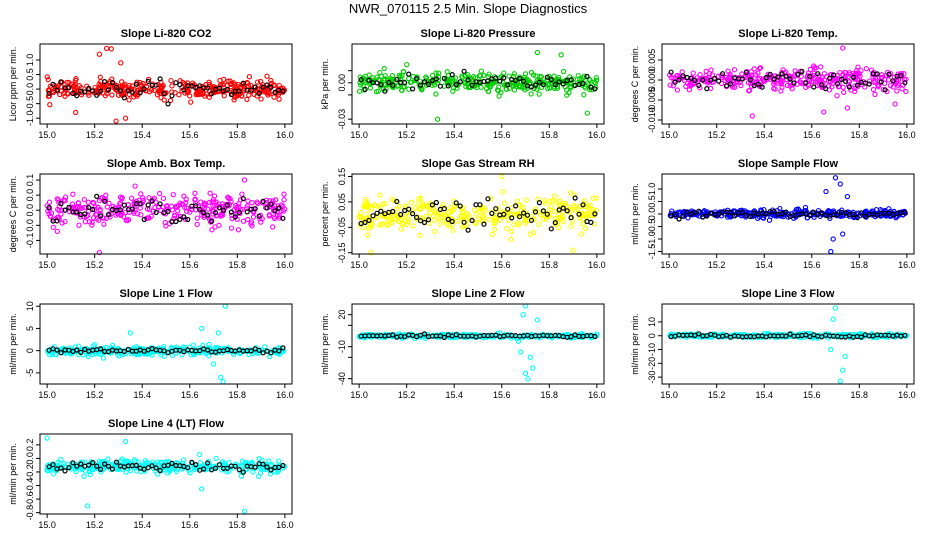  I want to click on y-tick-label: -0.8, so click(30, 513).